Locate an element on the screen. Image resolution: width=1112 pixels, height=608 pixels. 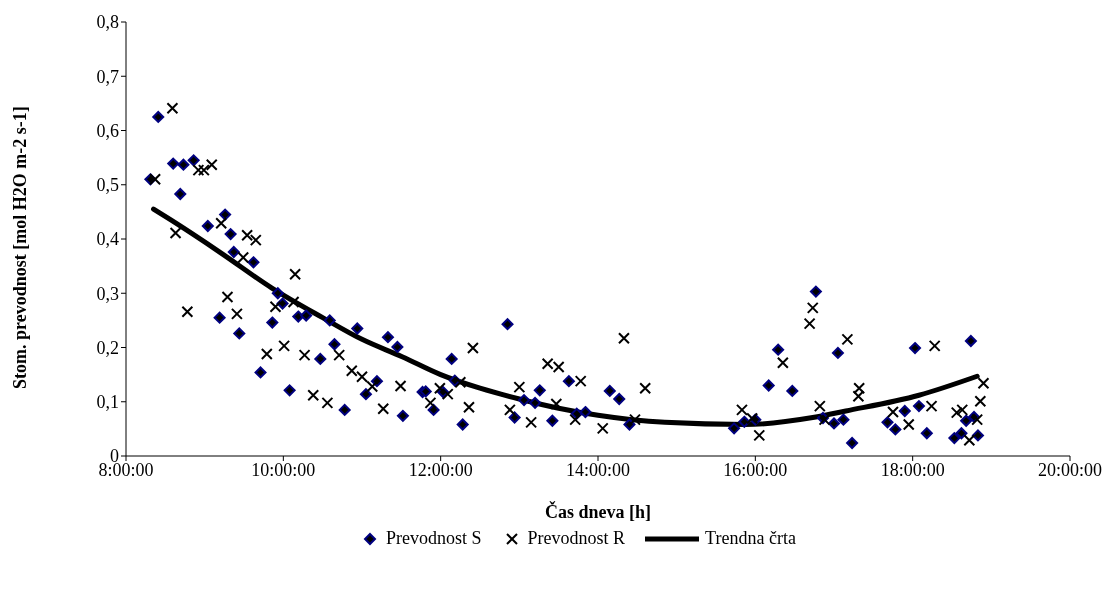
x-tick-label: 14:00:00 is located at coordinates (598, 469).